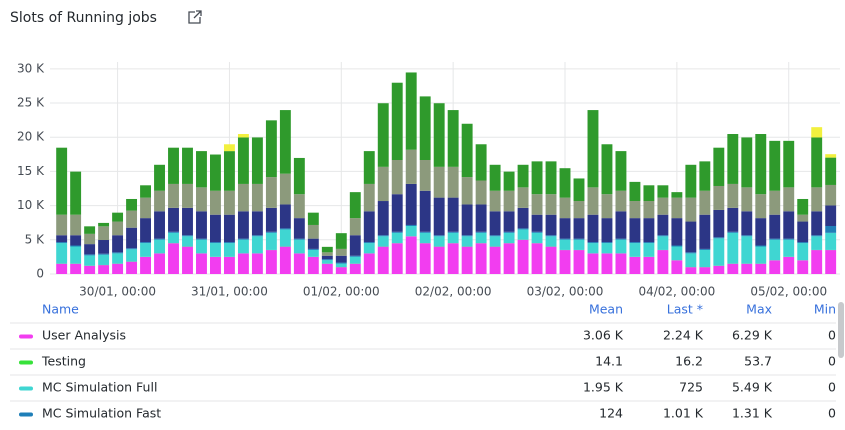 This screenshot has height=430, width=845. I want to click on legend-stat: 1.95 K, so click(603, 387).